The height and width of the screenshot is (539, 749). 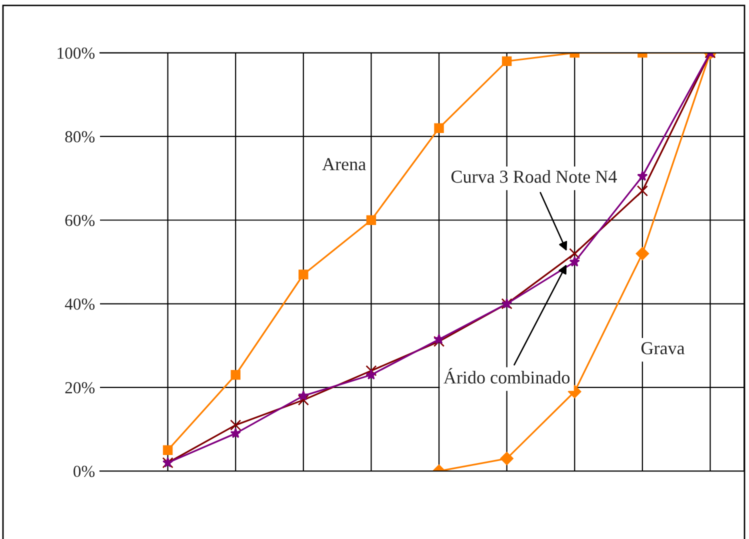 I want to click on series-label: Arena, so click(x=344, y=164).